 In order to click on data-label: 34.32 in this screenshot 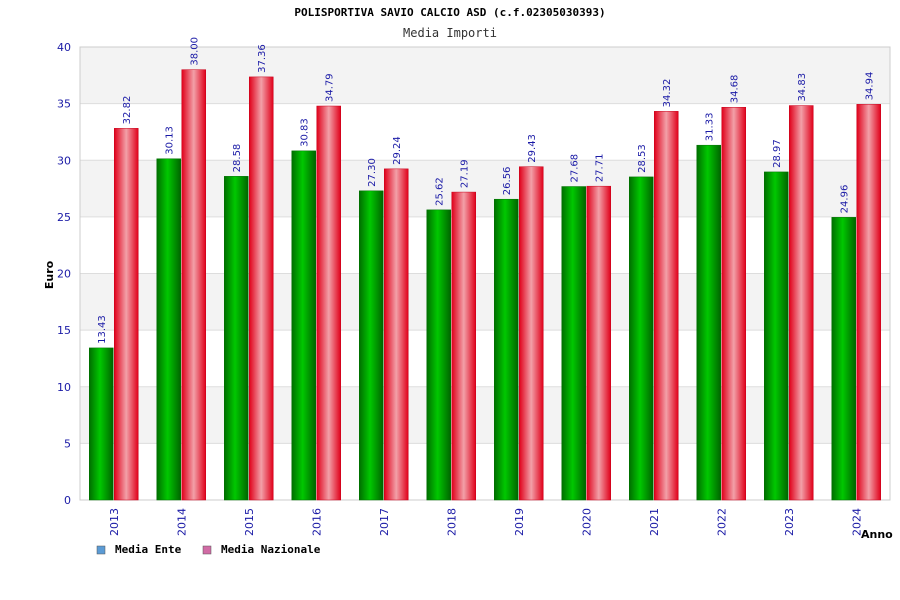, I will do `click(667, 93)`.